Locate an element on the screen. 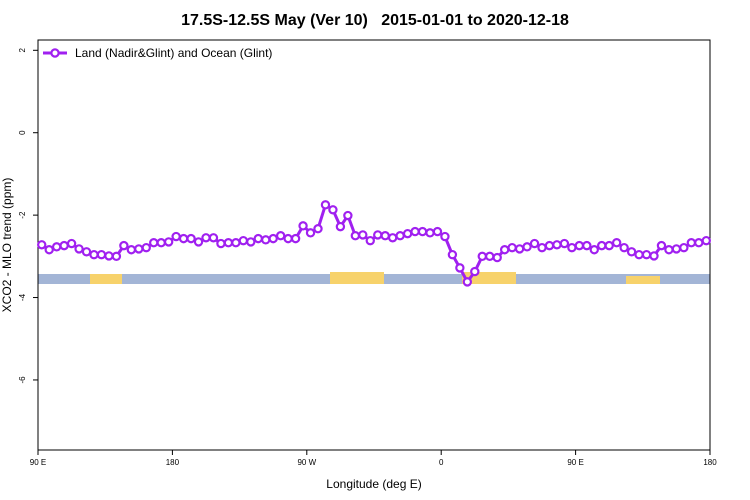 This screenshot has height=500, width=750. land-ocean-strip is located at coordinates (374, 278).